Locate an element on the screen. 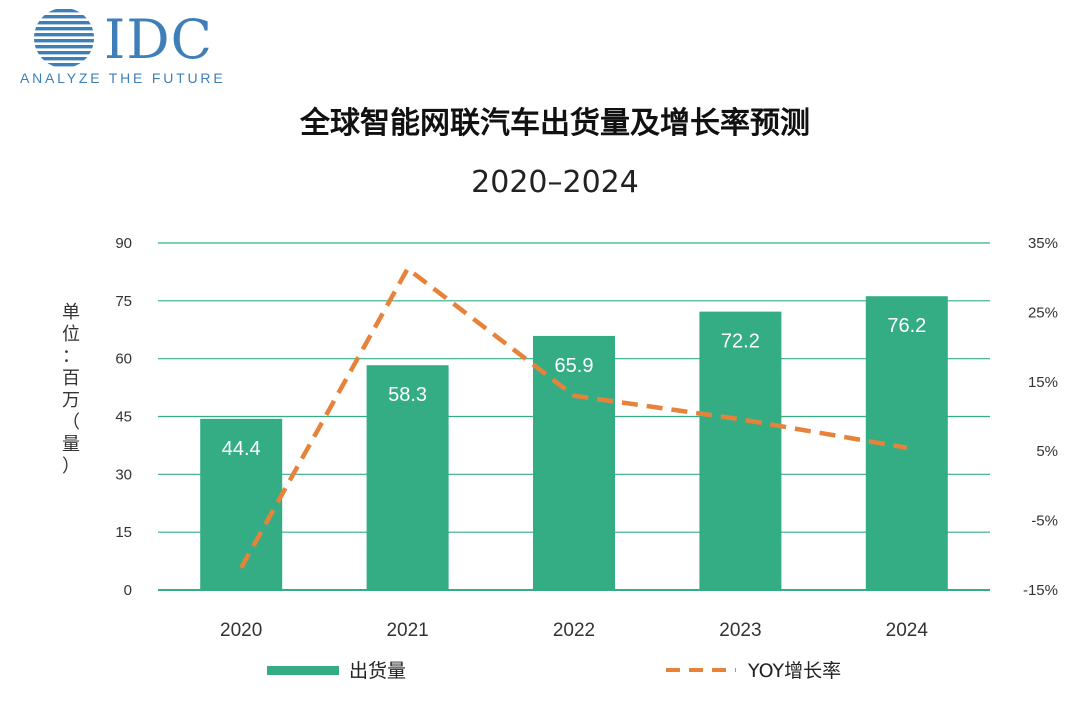 The height and width of the screenshot is (707, 1080). left-tick-label: 0 is located at coordinates (128, 590).